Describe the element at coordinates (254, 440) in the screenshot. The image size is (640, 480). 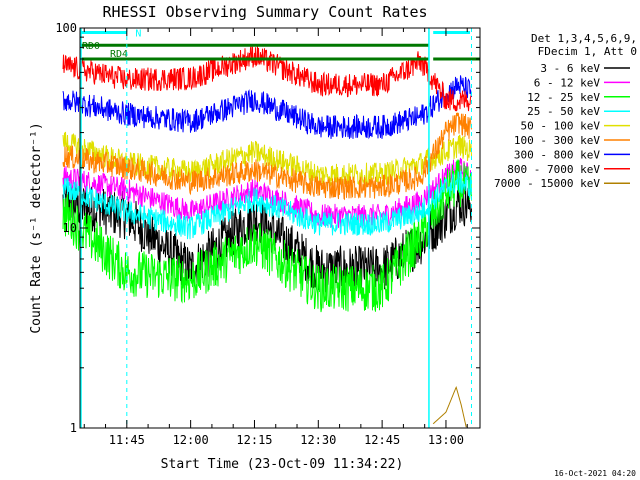
I see `x-tick-label: 12:15` at that location.